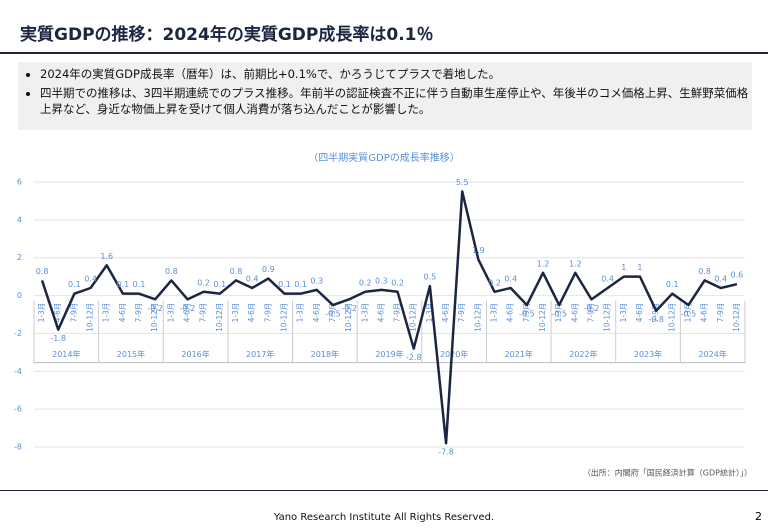 The height and width of the screenshot is (532, 768). What do you see at coordinates (383, 157) in the screenshot?
I see `chart-title: （四半期実質GDPの成長率推移）` at bounding box center [383, 157].